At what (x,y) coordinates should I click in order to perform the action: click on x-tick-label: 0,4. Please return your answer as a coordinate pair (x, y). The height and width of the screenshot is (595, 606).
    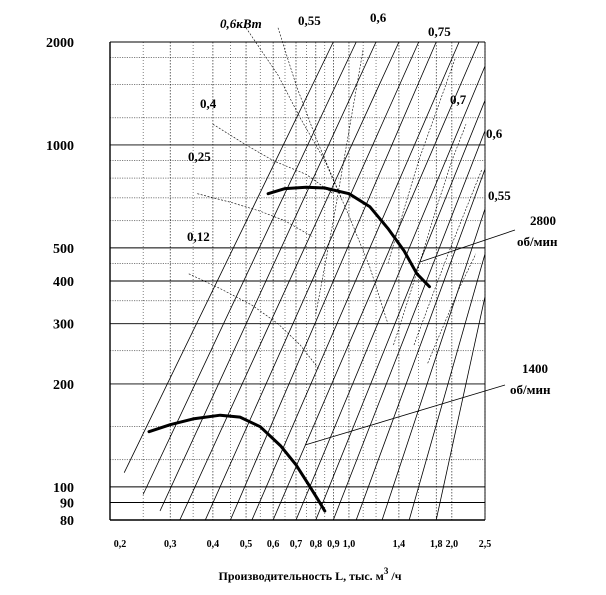
    Looking at the image, I should click on (213, 544).